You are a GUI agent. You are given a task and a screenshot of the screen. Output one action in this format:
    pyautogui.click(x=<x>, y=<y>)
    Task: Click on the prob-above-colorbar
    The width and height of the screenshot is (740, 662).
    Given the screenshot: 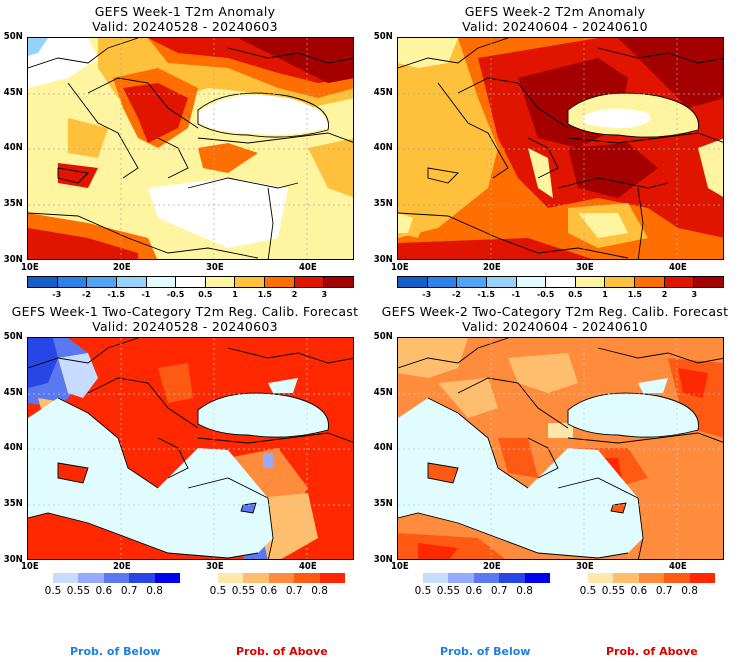 What is the action you would take?
    pyautogui.click(x=652, y=578)
    